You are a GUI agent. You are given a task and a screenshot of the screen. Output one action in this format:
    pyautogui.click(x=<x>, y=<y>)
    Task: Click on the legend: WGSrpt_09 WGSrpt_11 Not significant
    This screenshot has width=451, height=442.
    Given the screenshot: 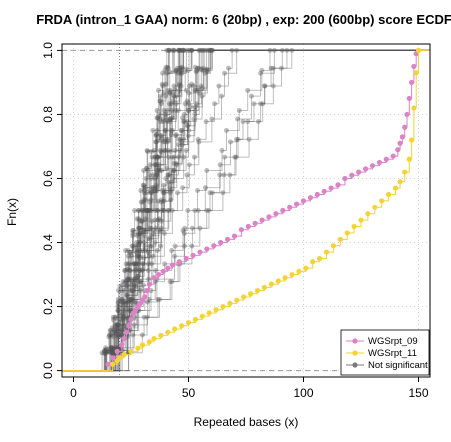 What is the action you would take?
    pyautogui.click(x=385, y=352)
    